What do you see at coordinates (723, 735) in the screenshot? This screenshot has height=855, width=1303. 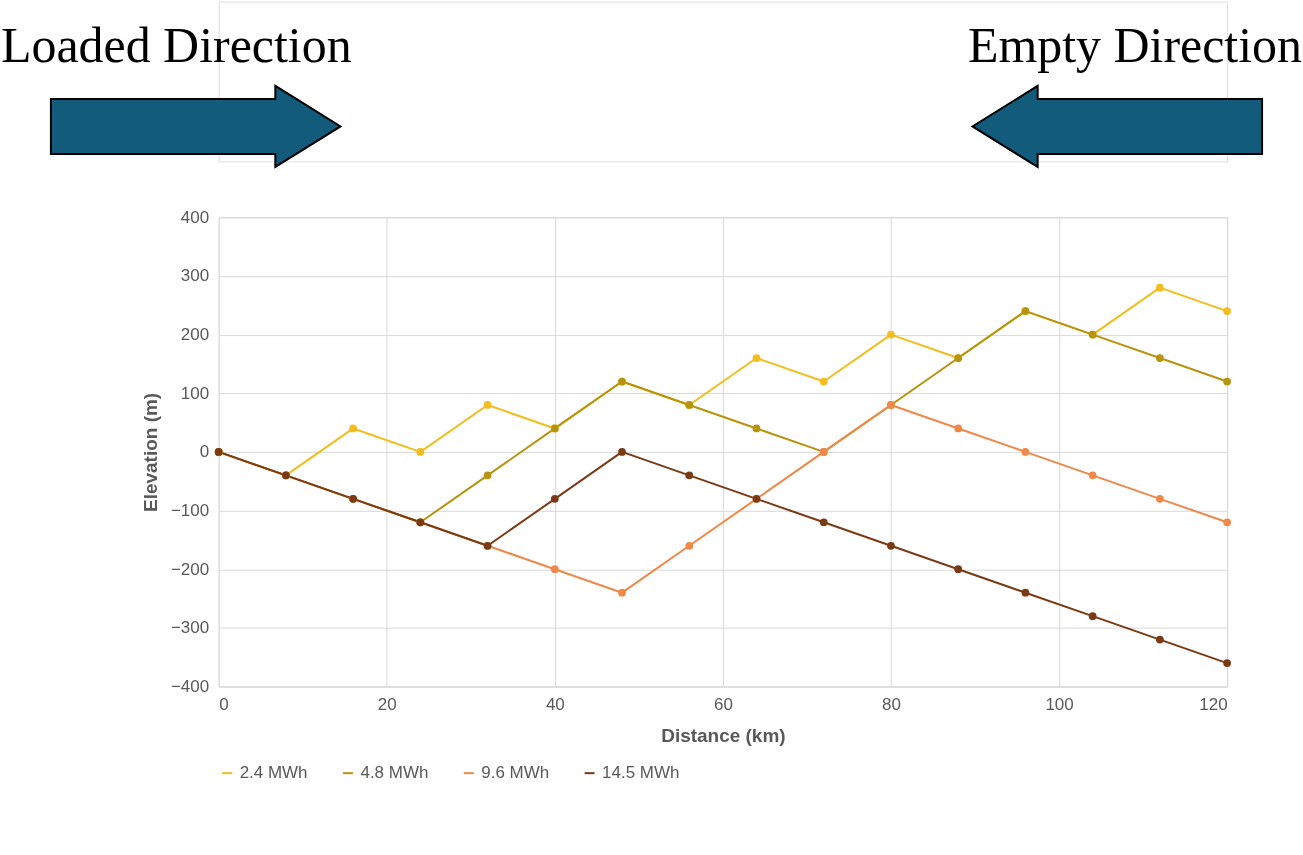 I see `x-axis-title: Distance (km)` at bounding box center [723, 735].